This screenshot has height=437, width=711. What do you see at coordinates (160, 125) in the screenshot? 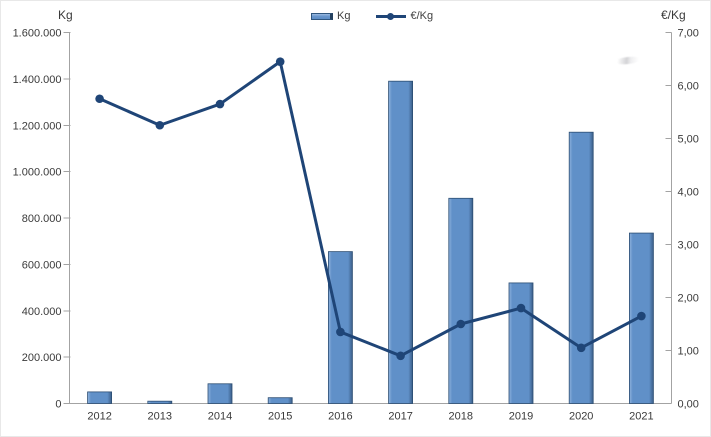
I see `line-point-2013` at bounding box center [160, 125].